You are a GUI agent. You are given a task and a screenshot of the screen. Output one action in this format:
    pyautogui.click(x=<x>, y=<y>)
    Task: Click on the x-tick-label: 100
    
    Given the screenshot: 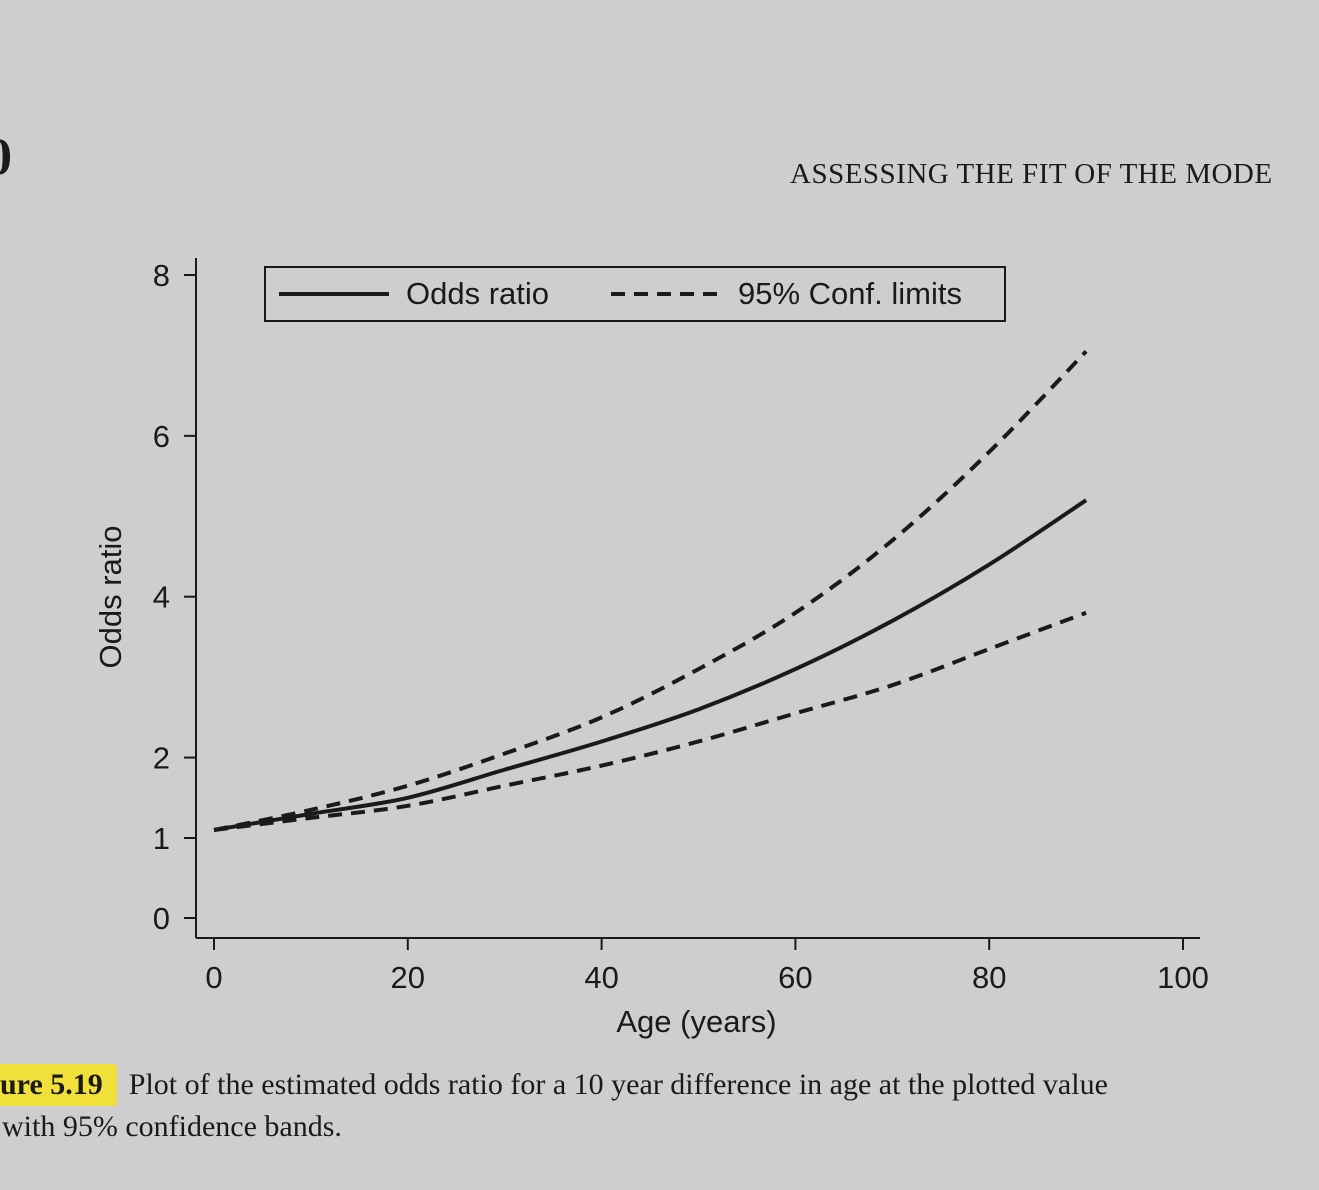 What is the action you would take?
    pyautogui.click(x=1183, y=977)
    